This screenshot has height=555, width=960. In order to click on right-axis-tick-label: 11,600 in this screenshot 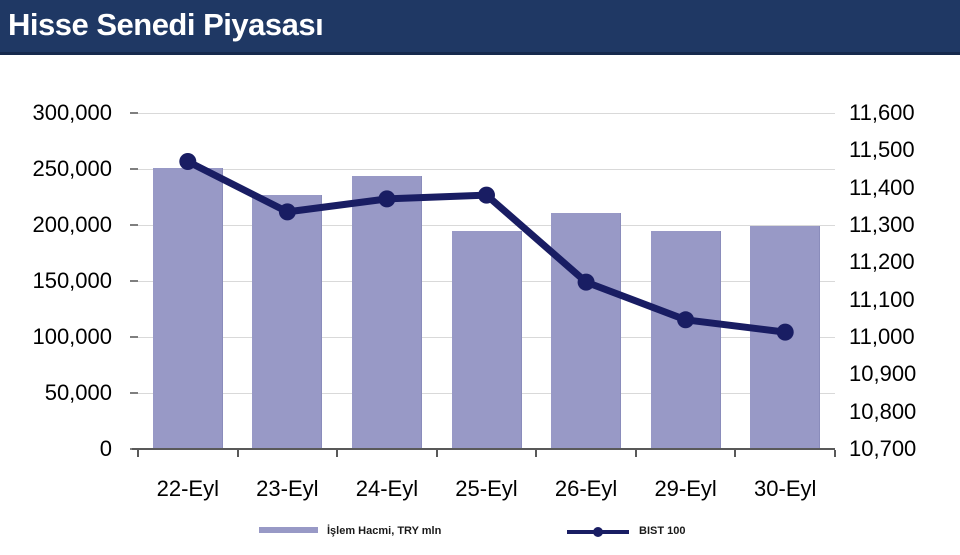, I will do `click(882, 112)`.